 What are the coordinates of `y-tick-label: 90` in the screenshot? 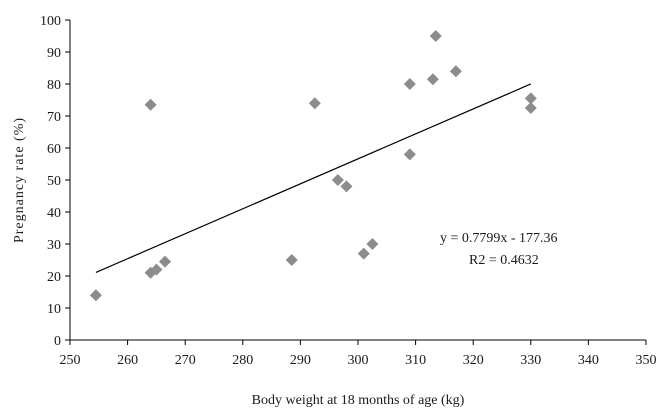 It's located at (54, 53).